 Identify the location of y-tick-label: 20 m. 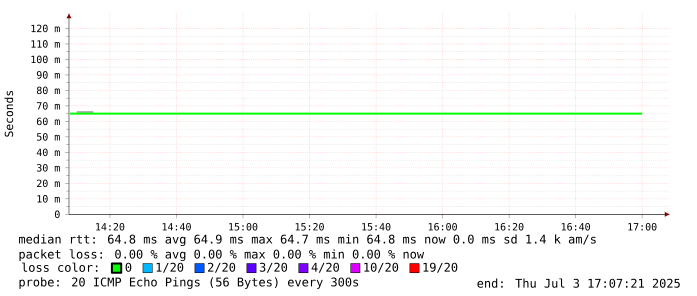
(48, 184).